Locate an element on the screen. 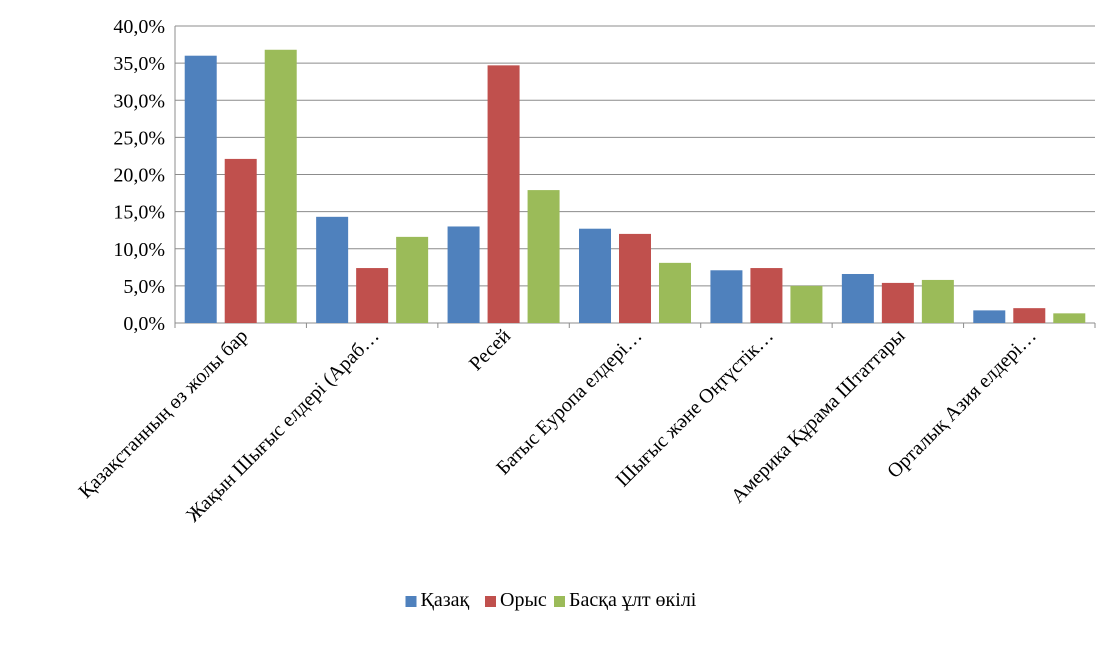  legend-label: Басқа ұлт өкілі is located at coordinates (633, 600).